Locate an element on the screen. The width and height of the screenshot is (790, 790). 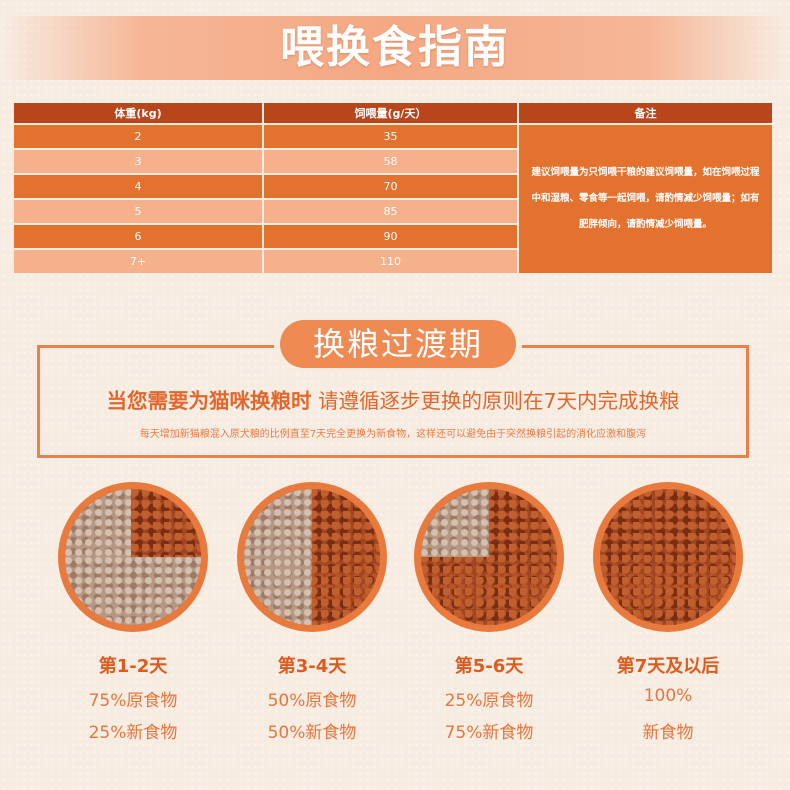
page-title: 喂换食指南 is located at coordinates (395, 47).